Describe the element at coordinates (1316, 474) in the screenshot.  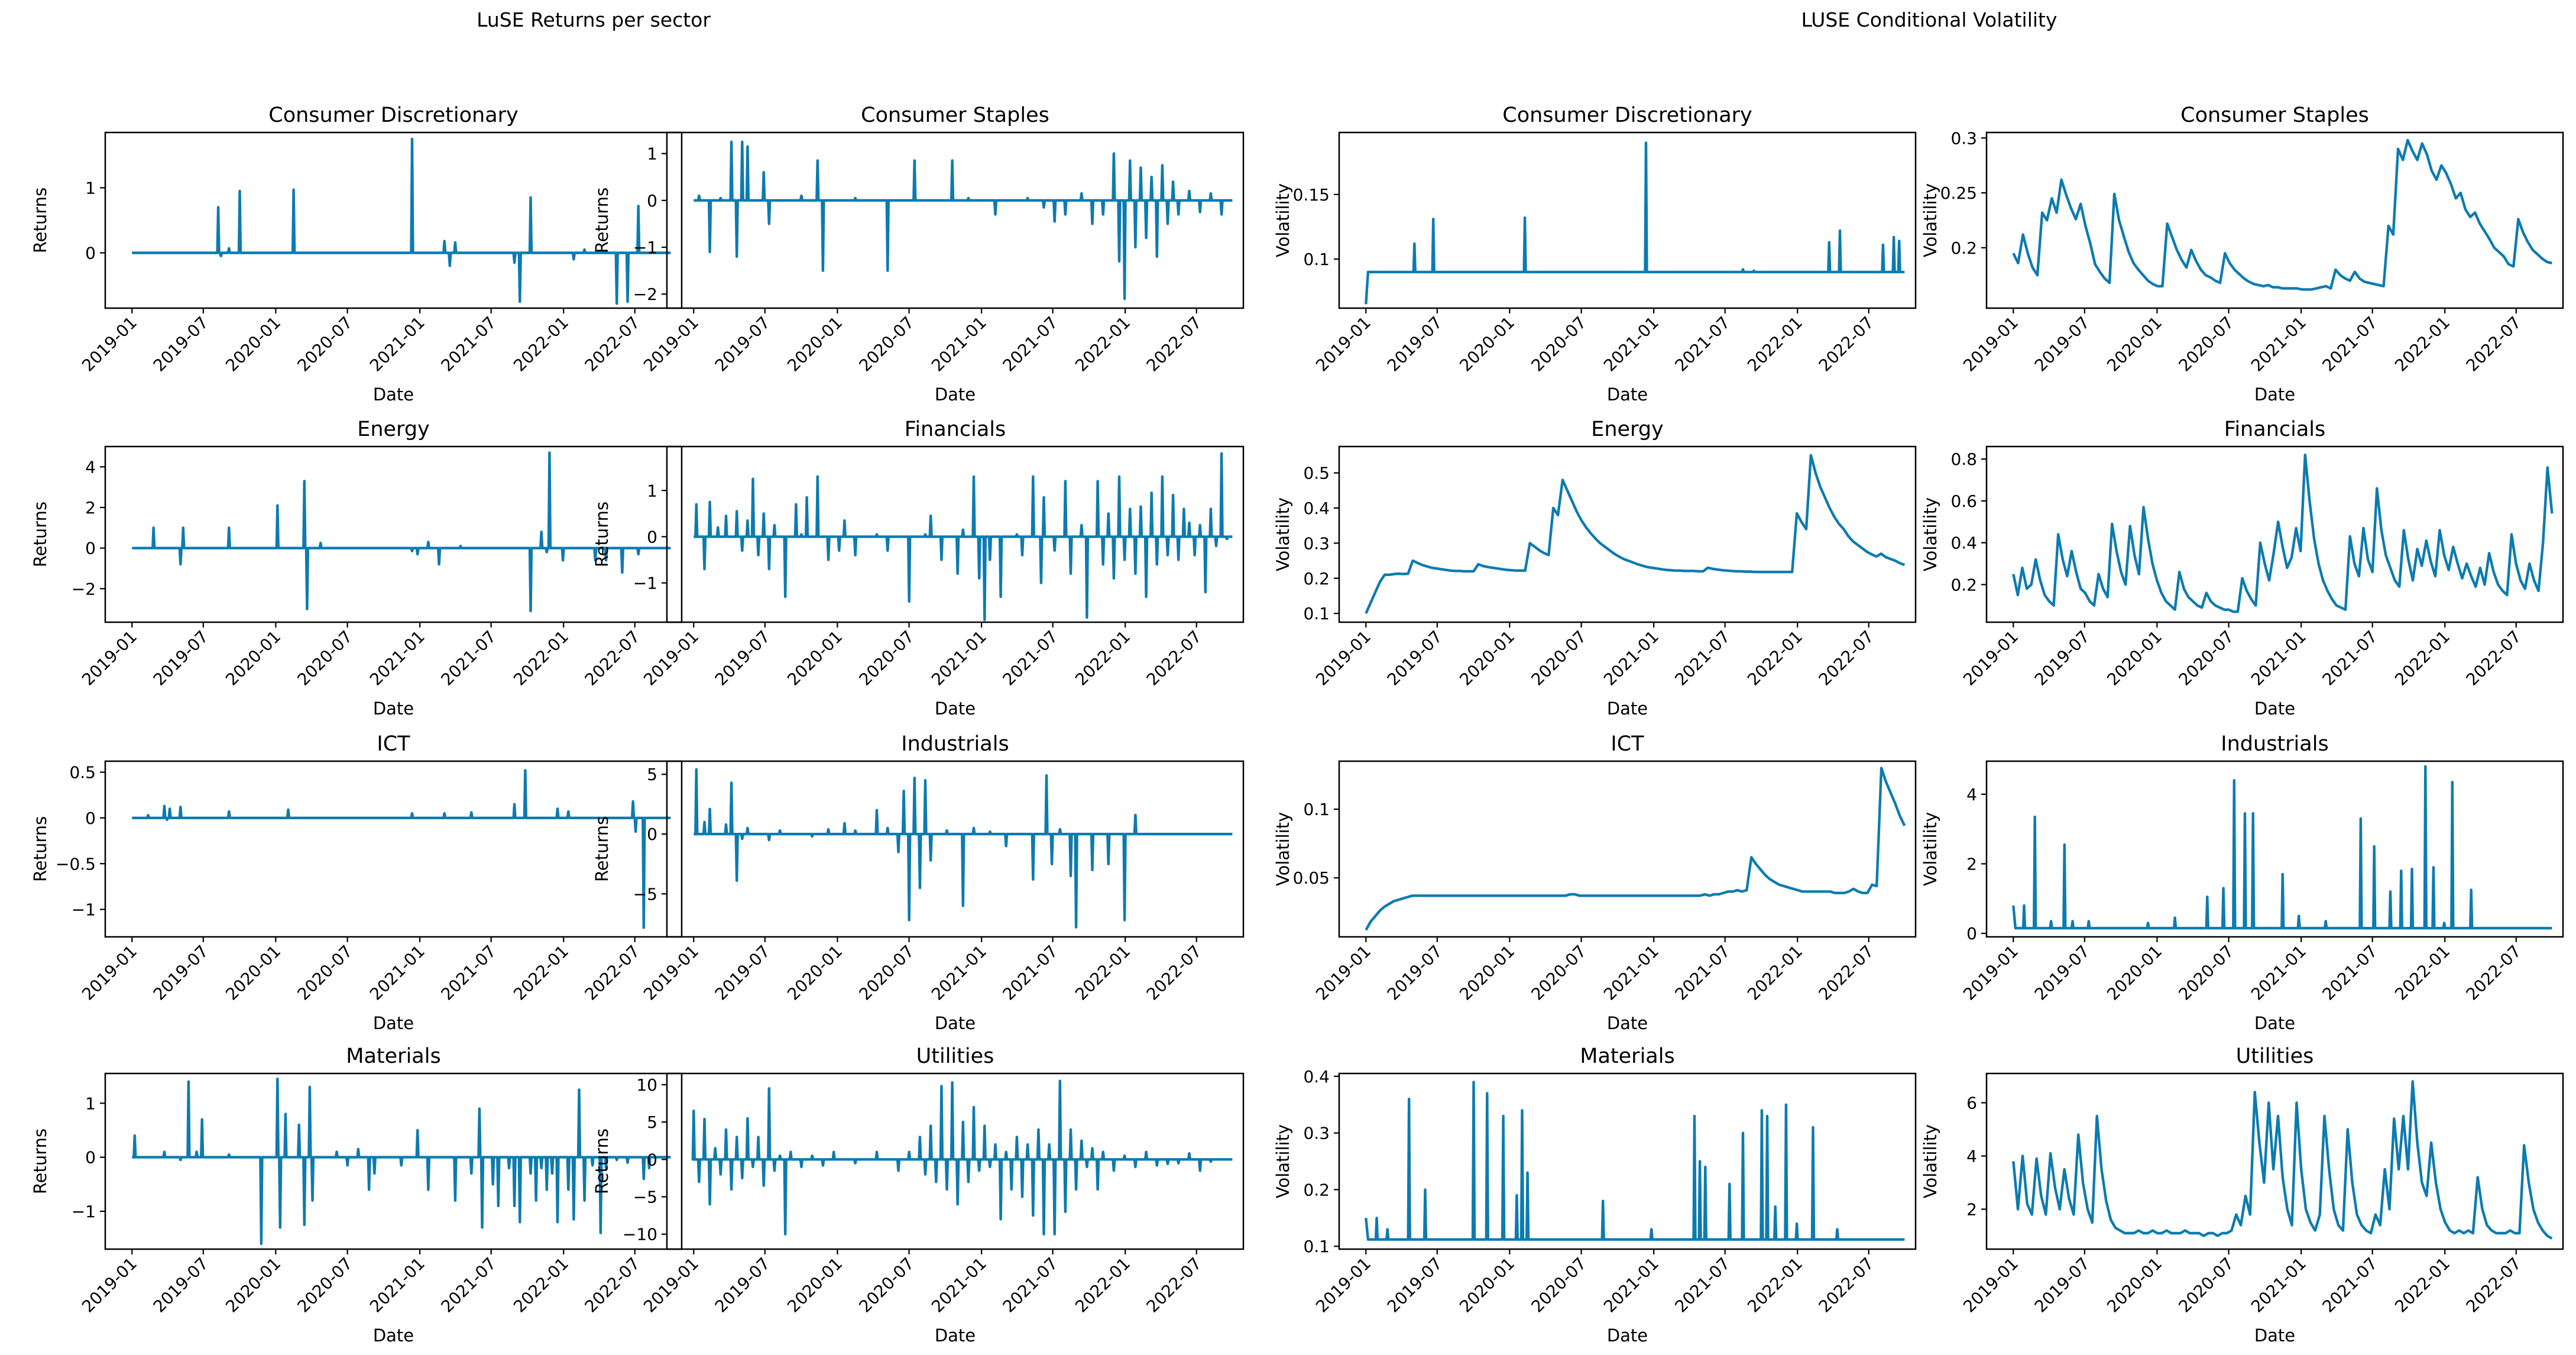
I see `y-tick-label: 0.5` at that location.